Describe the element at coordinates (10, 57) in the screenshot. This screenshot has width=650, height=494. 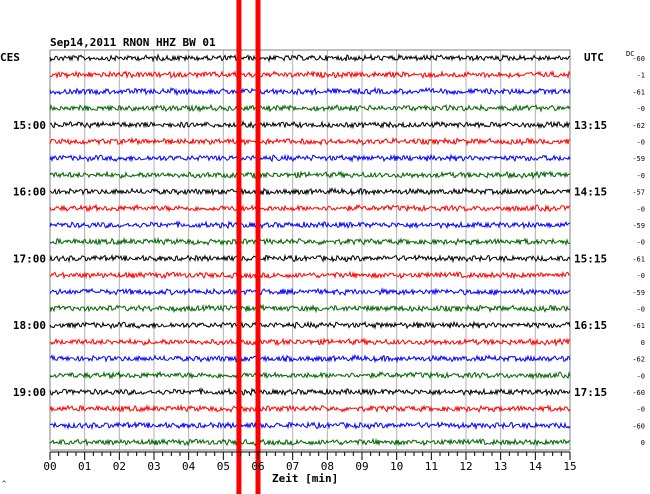
I see `left-axis-label: CES` at that location.